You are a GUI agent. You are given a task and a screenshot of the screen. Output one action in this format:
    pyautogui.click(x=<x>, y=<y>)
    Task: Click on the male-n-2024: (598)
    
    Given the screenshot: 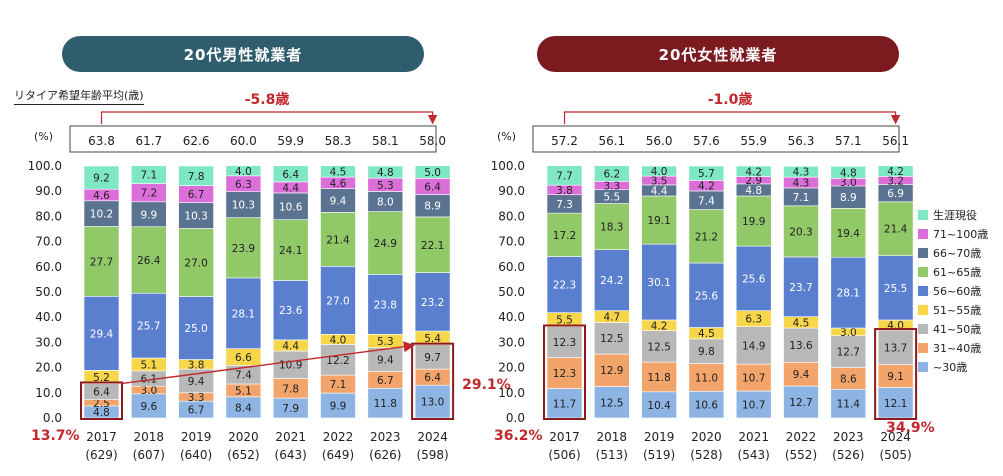 What is the action you would take?
    pyautogui.click(x=432, y=455)
    